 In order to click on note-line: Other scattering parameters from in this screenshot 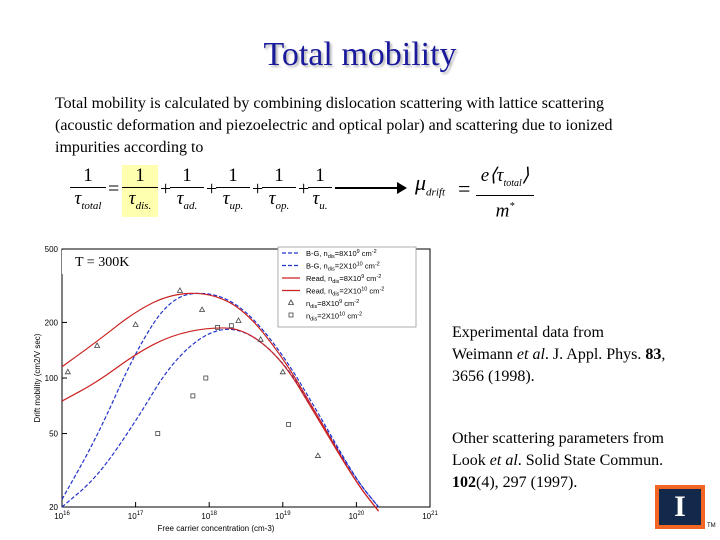, I will do `click(558, 438)`.